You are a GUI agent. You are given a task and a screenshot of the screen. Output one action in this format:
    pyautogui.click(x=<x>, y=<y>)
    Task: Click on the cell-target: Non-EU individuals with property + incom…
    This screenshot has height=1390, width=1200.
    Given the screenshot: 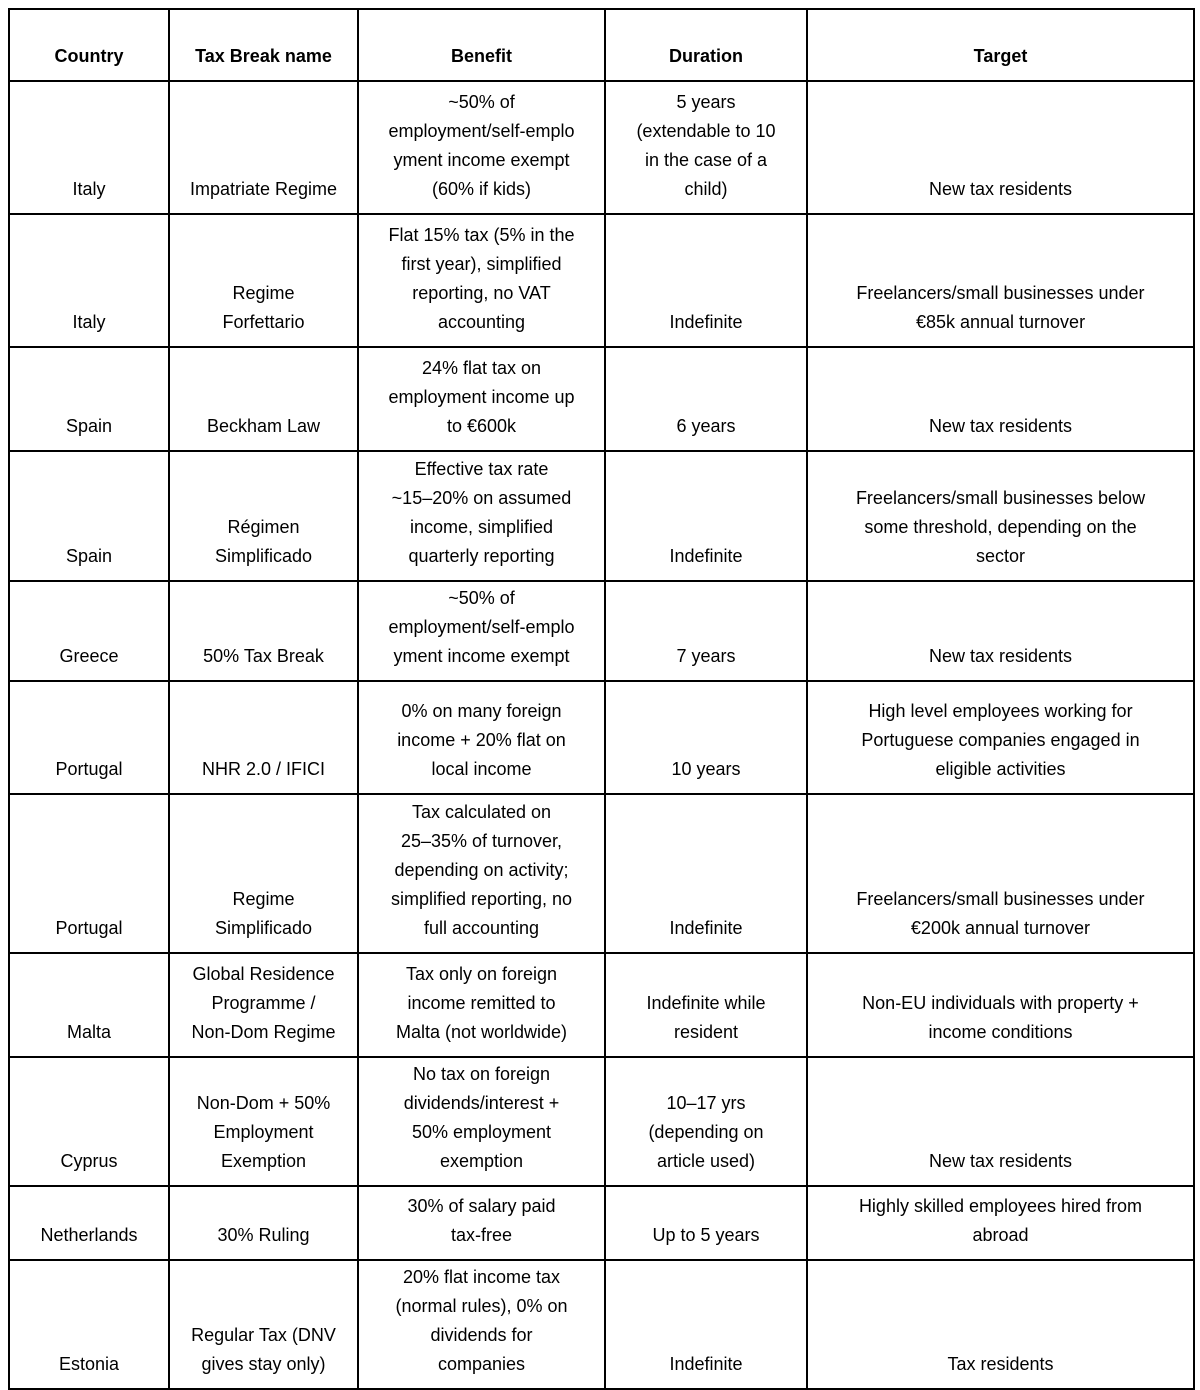 What is the action you would take?
    pyautogui.click(x=1000, y=1005)
    